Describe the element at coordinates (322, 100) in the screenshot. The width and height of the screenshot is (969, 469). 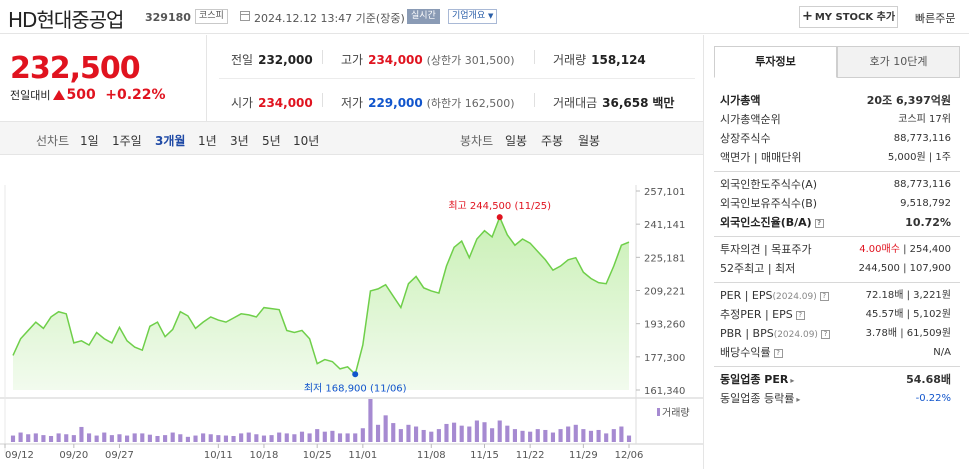
I see `divider` at that location.